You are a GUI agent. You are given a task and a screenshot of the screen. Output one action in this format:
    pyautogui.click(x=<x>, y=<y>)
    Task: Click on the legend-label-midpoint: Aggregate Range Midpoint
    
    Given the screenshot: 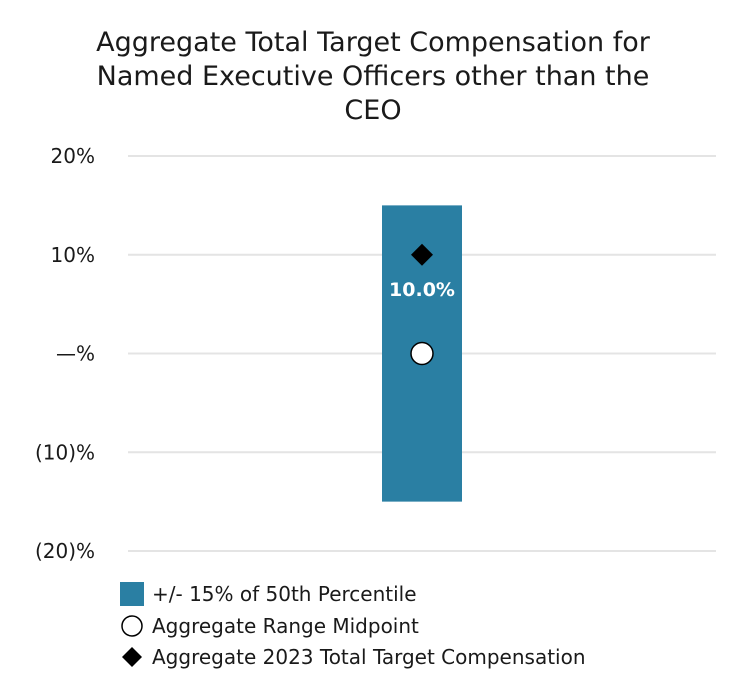 What is the action you would take?
    pyautogui.click(x=285, y=626)
    